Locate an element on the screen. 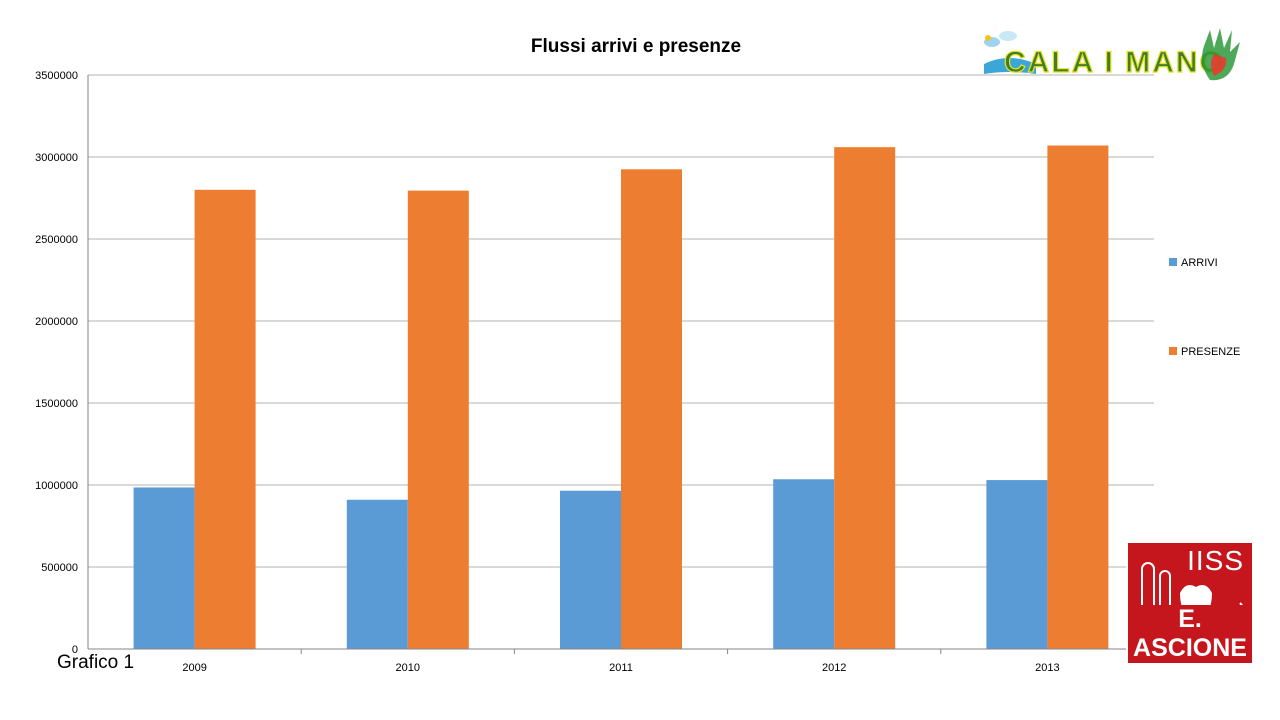 Image resolution: width=1280 pixels, height=720 pixels. cala-i-mano-logo: CALA I MANO is located at coordinates (1116, 55).